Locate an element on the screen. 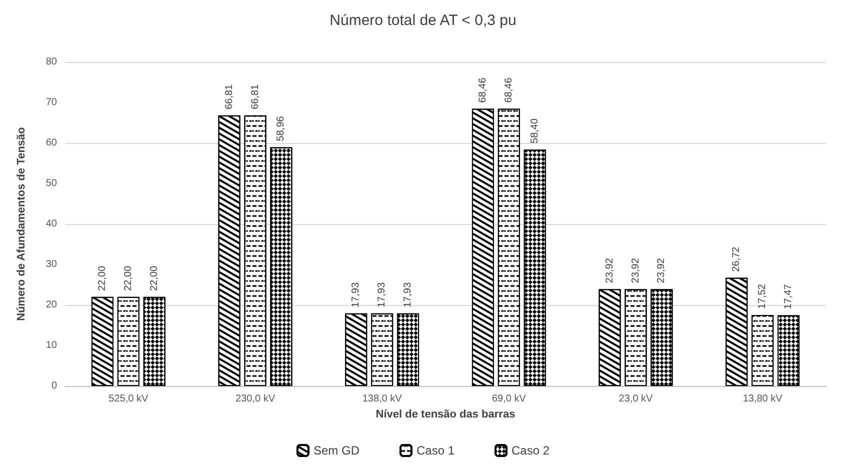  y-tick-label: 10 is located at coordinates (52, 345).